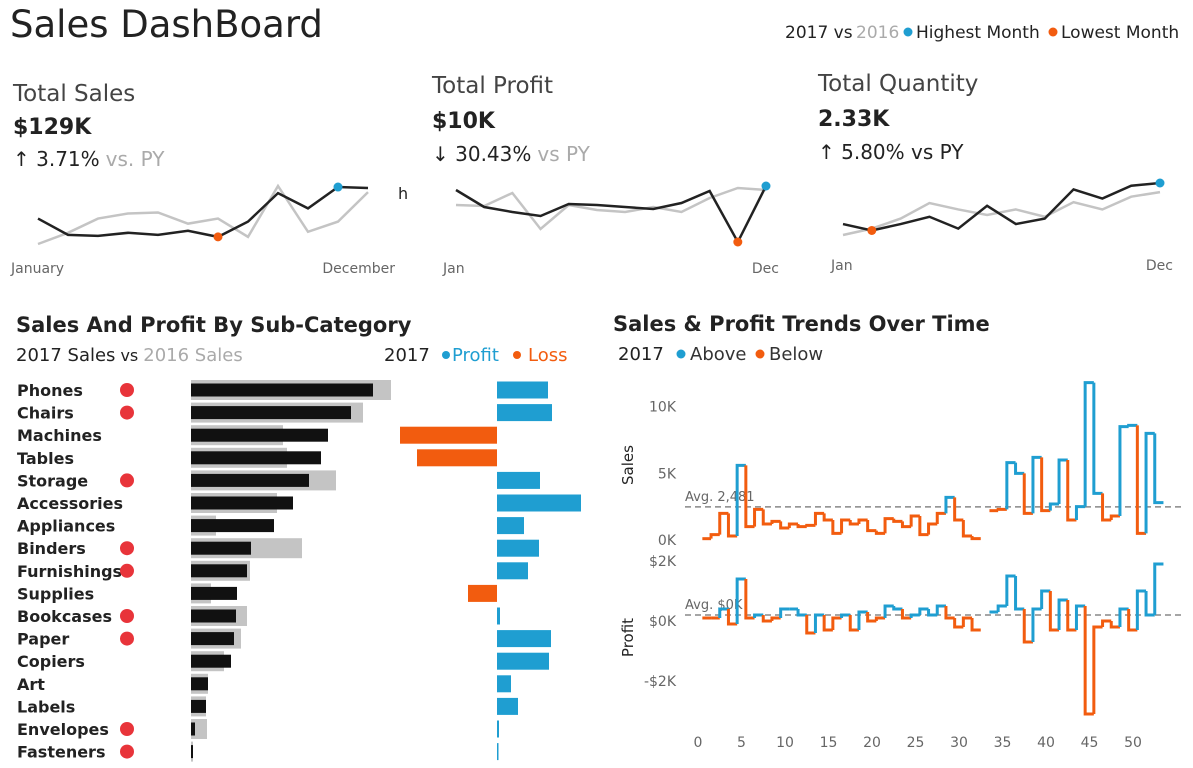 This screenshot has height=768, width=1193. I want to click on kpi-compare: vs. PY, so click(136, 159).